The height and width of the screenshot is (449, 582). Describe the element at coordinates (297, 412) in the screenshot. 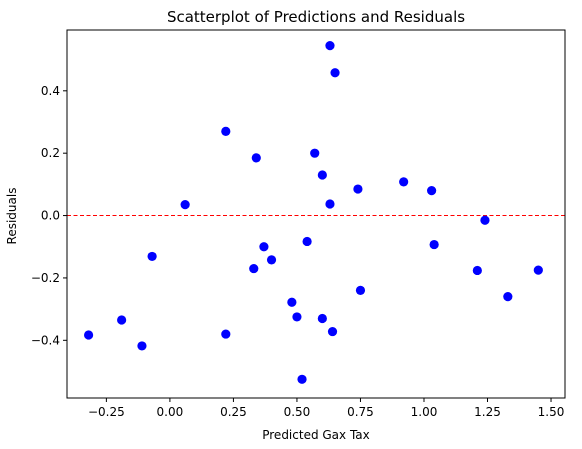

I see `x-tick-label-3: 0.50` at that location.